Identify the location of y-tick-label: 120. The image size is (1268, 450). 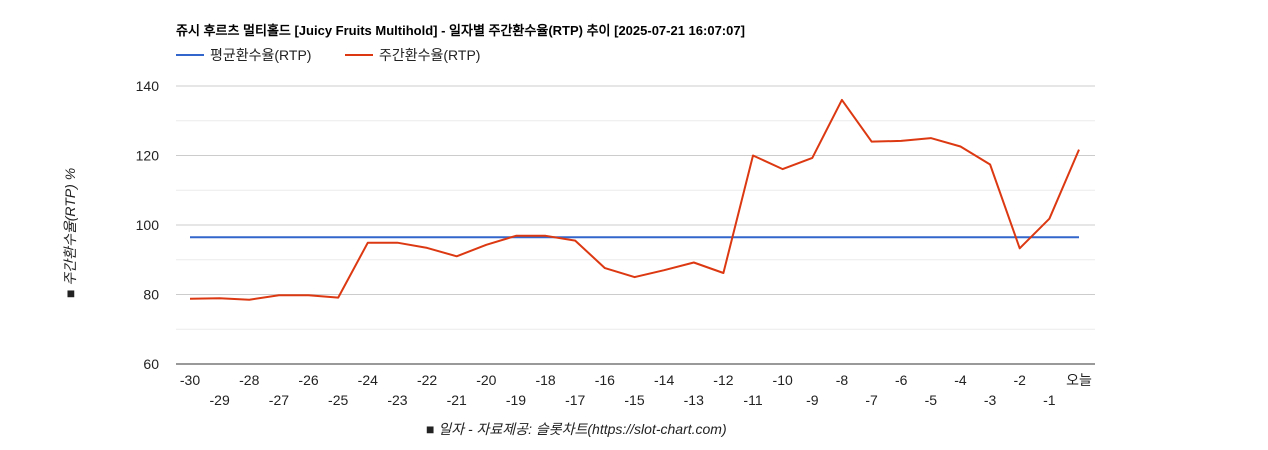
(148, 156).